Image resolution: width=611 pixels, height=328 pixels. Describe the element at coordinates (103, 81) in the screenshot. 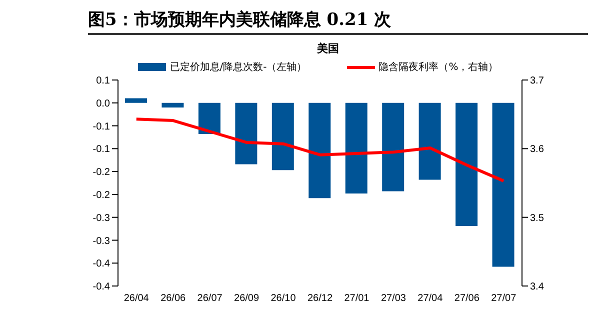

I see `y-tick-label: 0.1` at that location.